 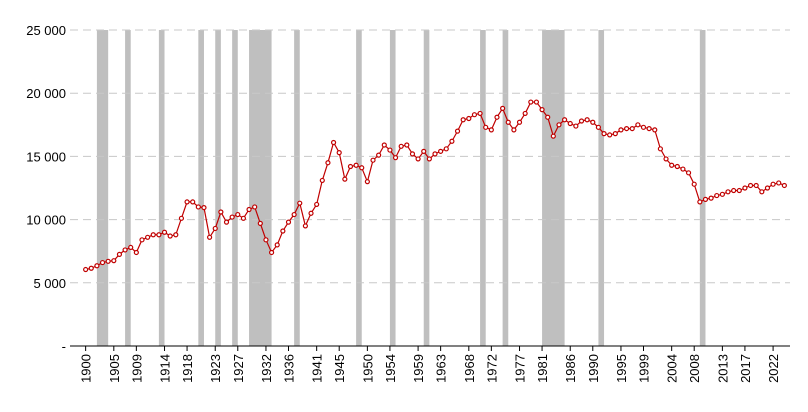 What do you see at coordinates (317, 368) in the screenshot?
I see `x-tick-label: 1941` at bounding box center [317, 368].